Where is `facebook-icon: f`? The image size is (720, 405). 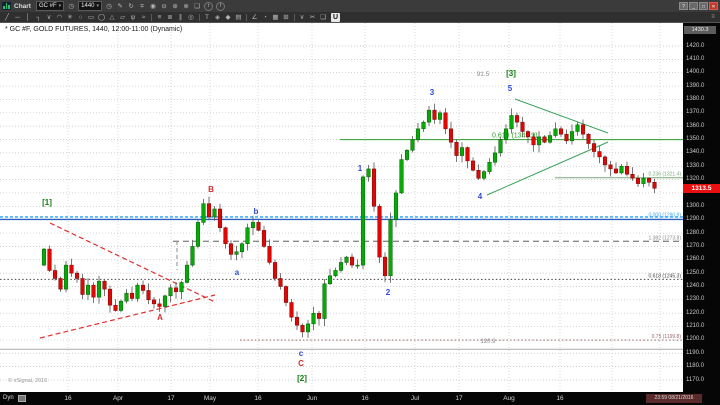 facebook-icon: f is located at coordinates (221, 6).